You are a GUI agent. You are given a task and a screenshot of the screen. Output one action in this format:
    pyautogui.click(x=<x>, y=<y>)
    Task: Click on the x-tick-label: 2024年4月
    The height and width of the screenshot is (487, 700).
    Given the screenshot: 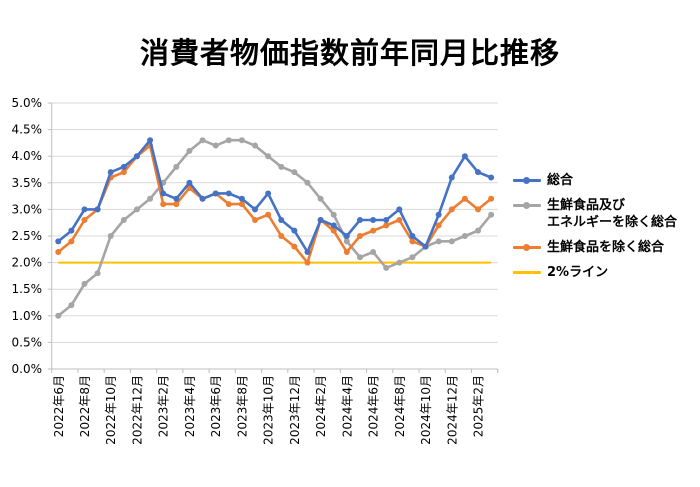 What is the action you would take?
    pyautogui.click(x=347, y=406)
    